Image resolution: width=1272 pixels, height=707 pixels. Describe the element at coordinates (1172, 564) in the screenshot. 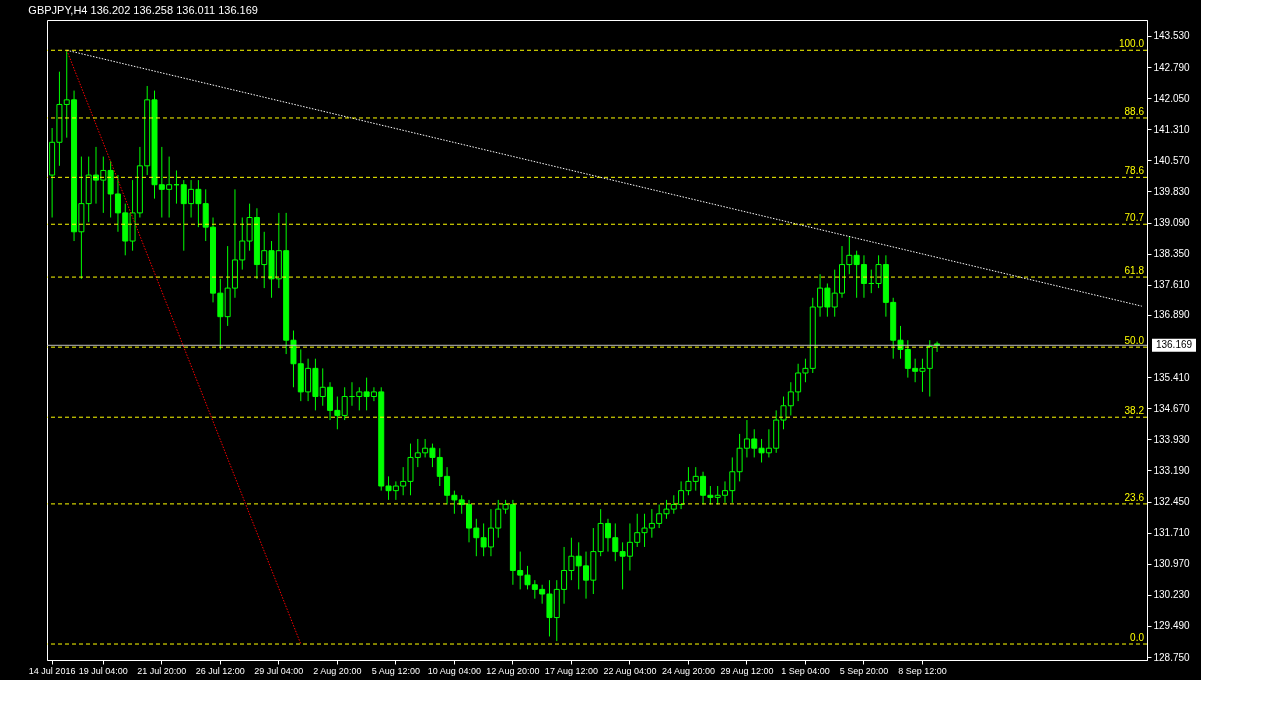

I see `y-tick-label: 130.970` at that location.